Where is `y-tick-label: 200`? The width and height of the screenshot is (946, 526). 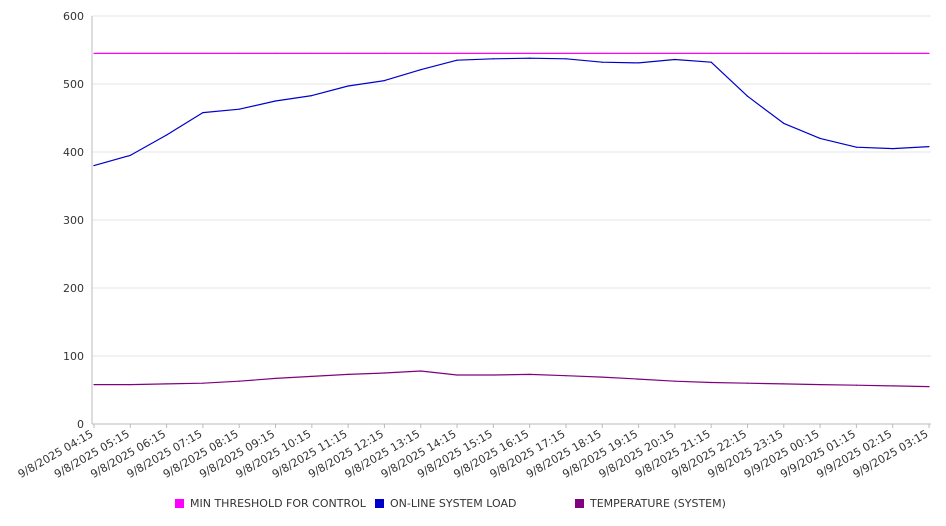 y-tick-label: 200 is located at coordinates (73, 288).